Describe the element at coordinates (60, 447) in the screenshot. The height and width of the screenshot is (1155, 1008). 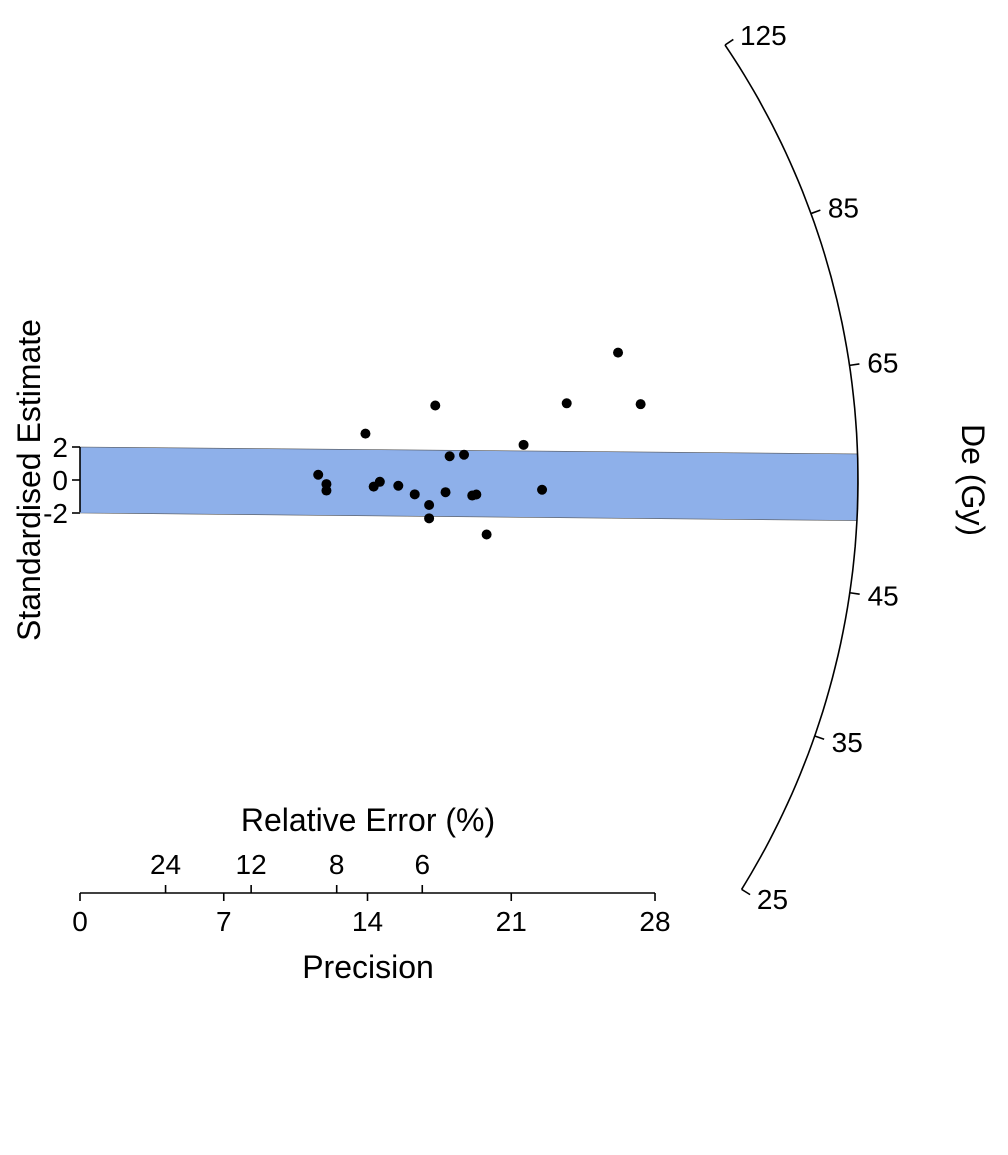
I see `standardised-estimate-tick-label-0: 2` at that location.